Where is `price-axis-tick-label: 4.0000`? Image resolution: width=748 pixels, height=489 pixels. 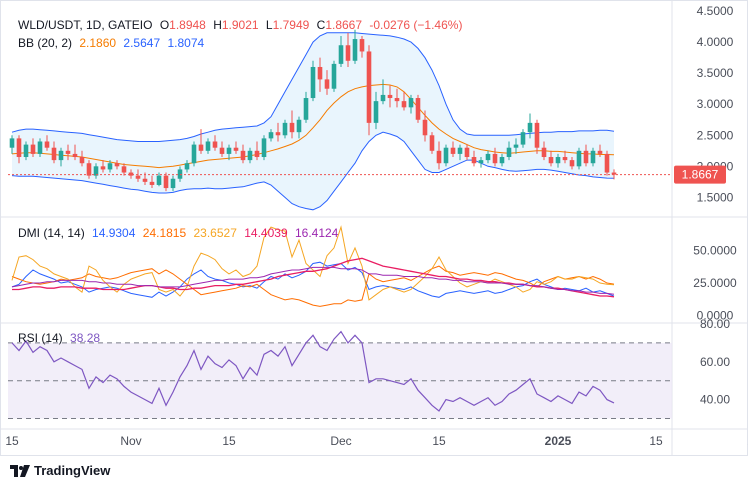 price-axis-tick-label: 4.0000 is located at coordinates (715, 42).